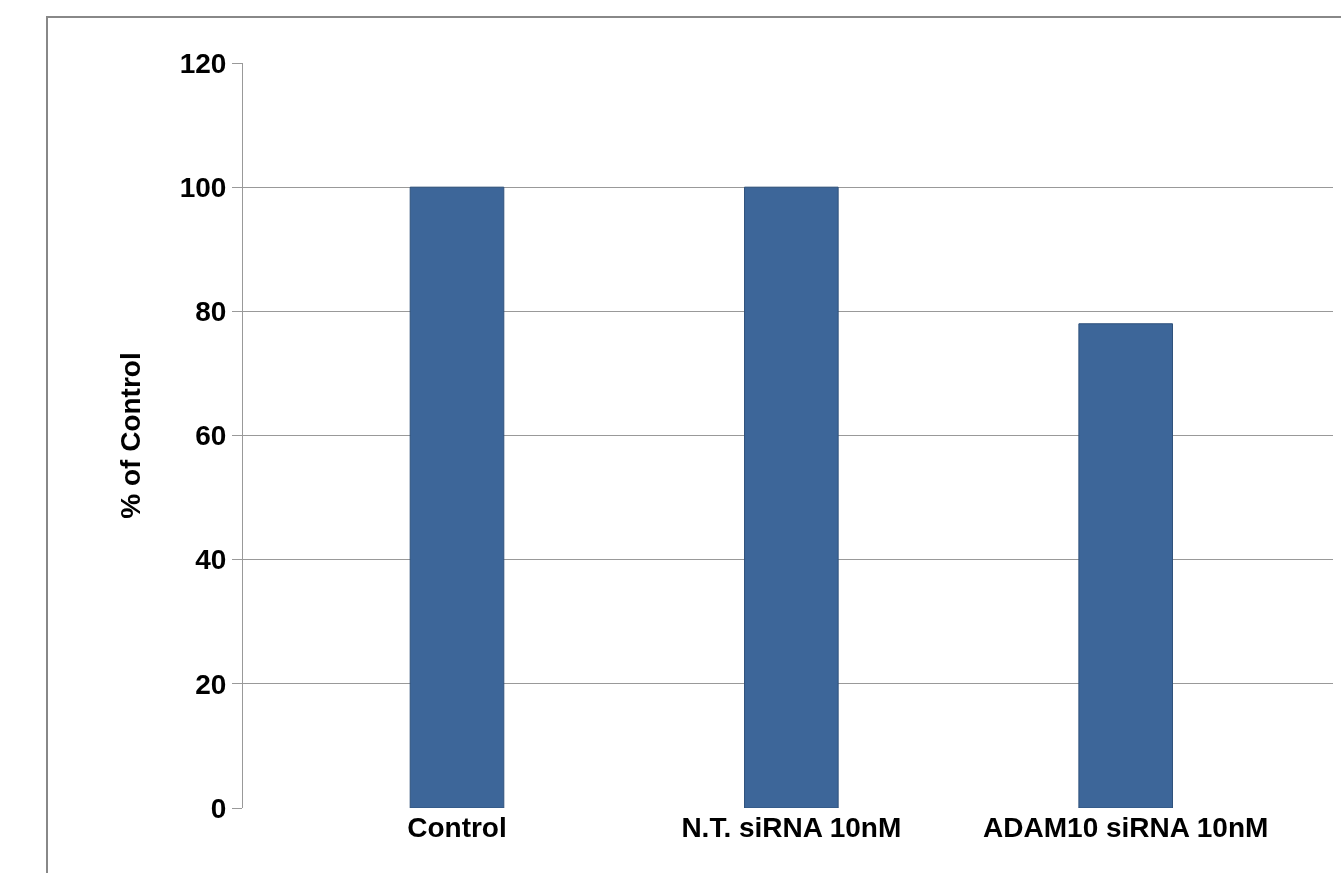  I want to click on x-tick-label: Control, so click(457, 827).